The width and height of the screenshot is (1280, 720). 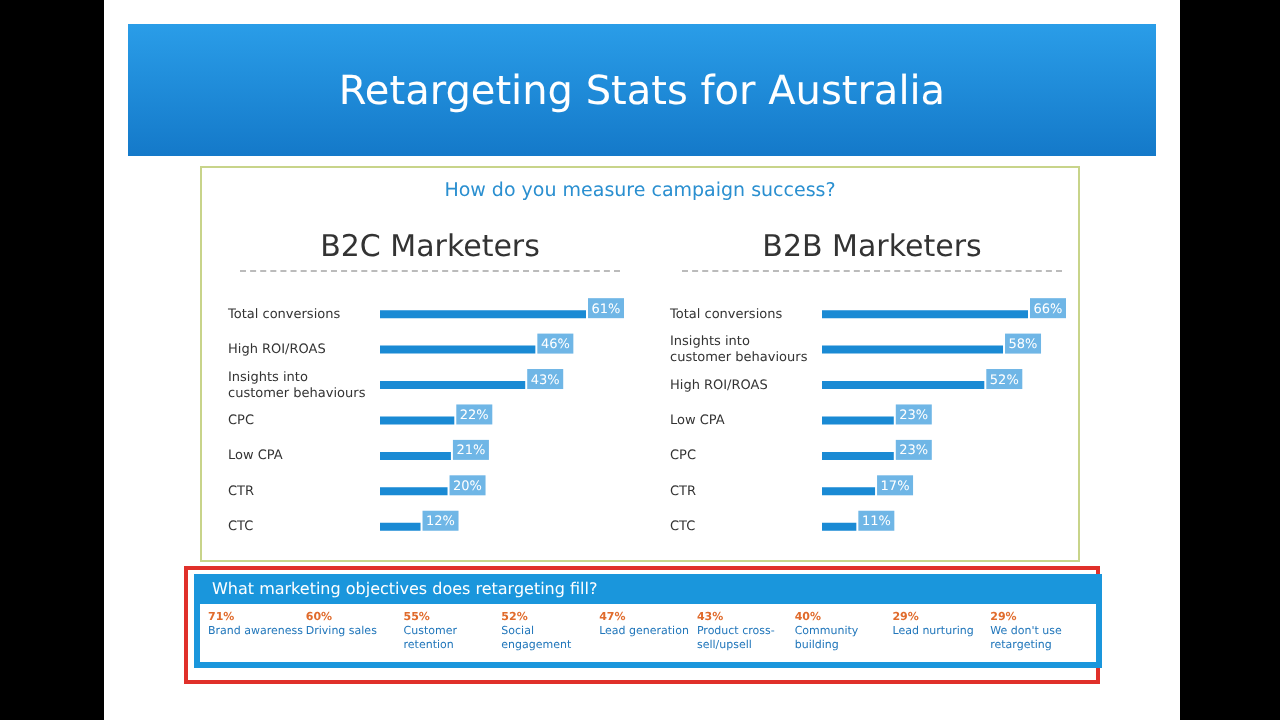 I want to click on chart-title: B2B Marketers, so click(x=872, y=250).